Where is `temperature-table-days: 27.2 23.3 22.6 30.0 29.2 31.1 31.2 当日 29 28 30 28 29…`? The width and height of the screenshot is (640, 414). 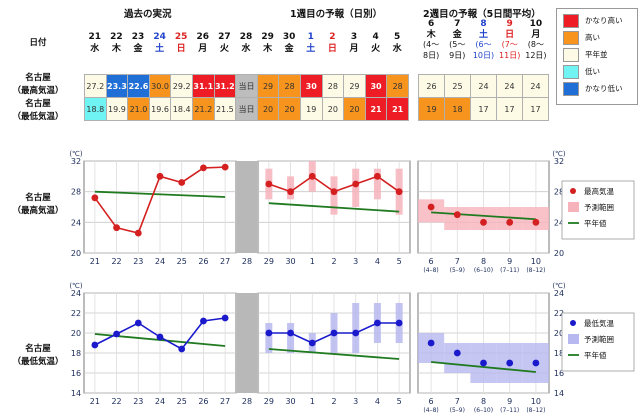
temperature-table-days: 27.2 23.3 22.6 30.0 29.2 31.1 31.2 当日 29 28 30 28 29… is located at coordinates (246, 97).